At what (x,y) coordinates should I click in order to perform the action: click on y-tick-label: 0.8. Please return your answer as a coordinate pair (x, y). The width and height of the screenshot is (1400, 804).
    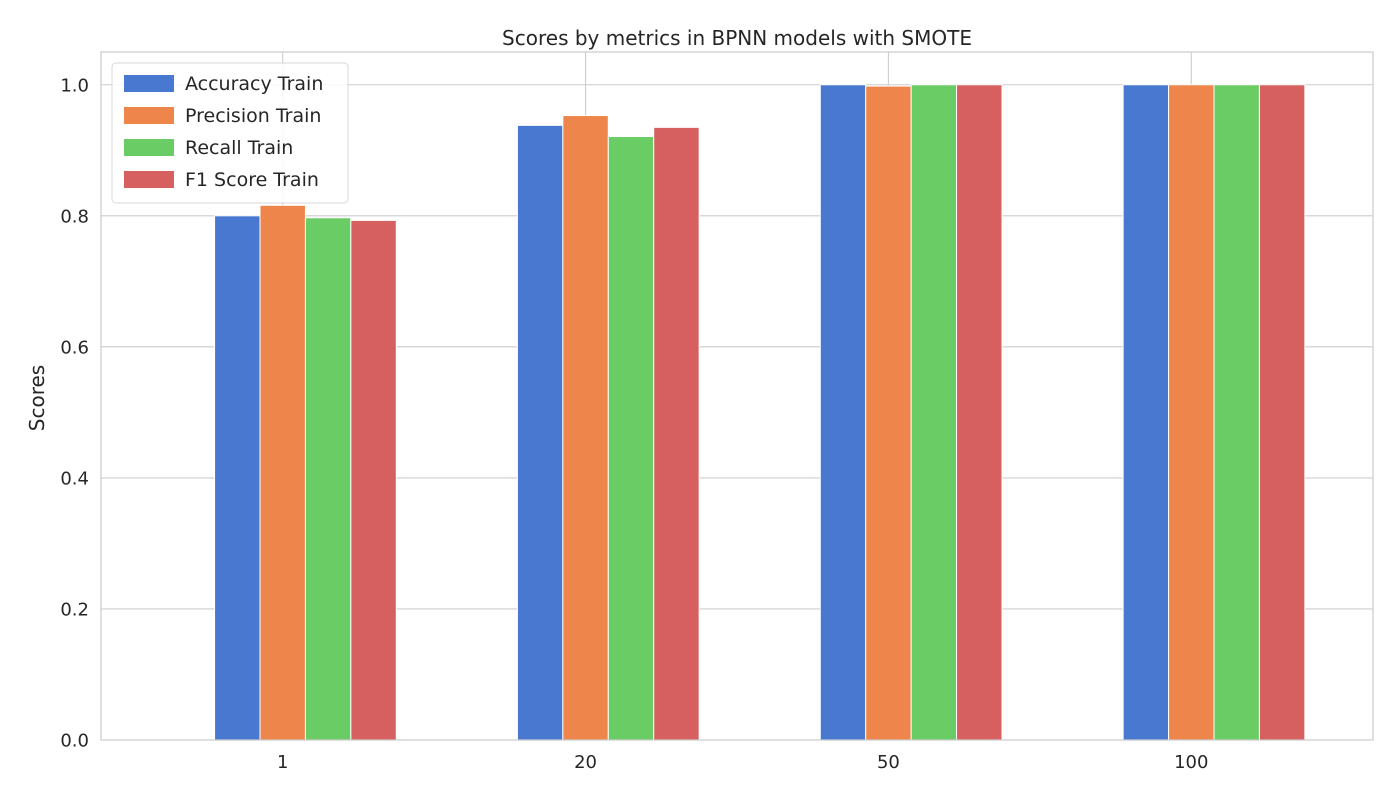
    Looking at the image, I should click on (74, 216).